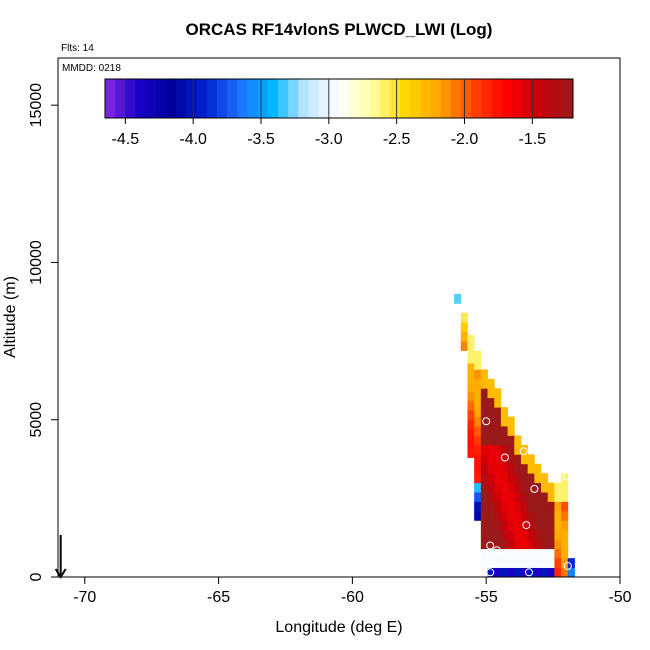 The width and height of the screenshot is (650, 650). Describe the element at coordinates (339, 113) in the screenshot. I see `colorbar: -4.5 -4.0 -3.5 -3.0 -2.5 -2.0 -1.5` at that location.